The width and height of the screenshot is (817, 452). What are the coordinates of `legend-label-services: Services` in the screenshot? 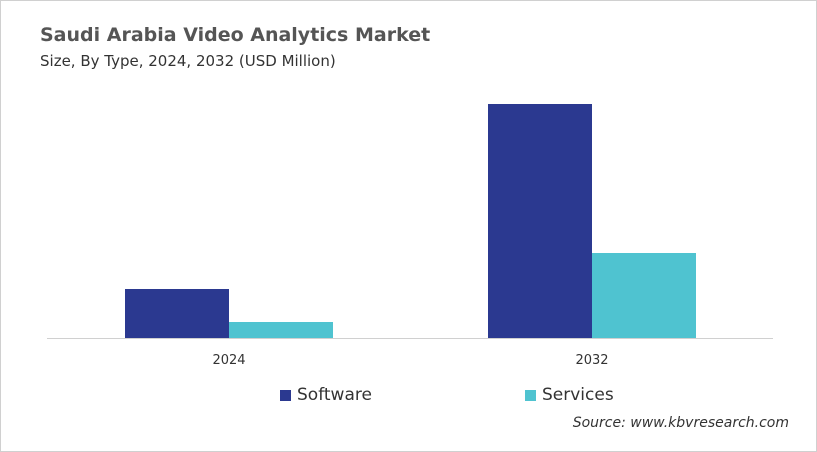 It's located at (578, 395).